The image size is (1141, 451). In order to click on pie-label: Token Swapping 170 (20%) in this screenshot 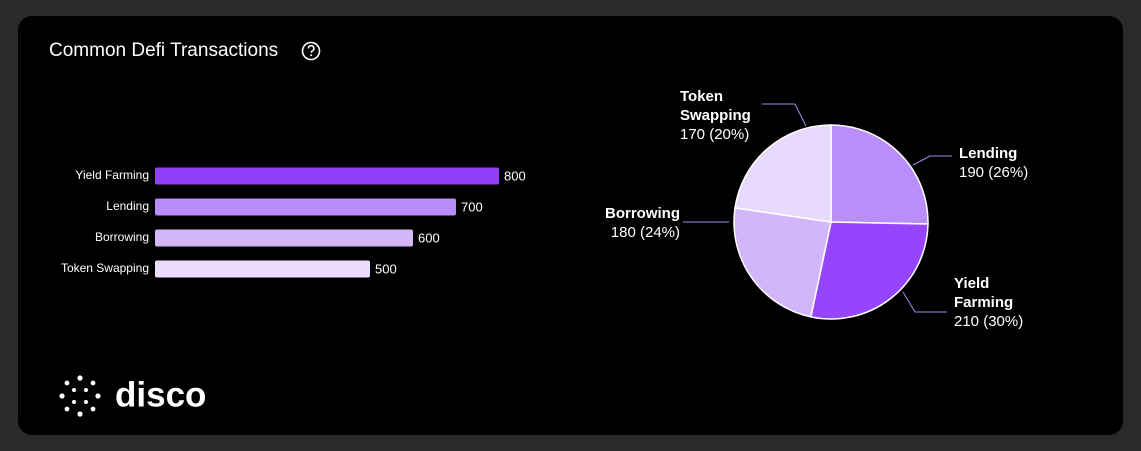, I will do `click(722, 115)`.